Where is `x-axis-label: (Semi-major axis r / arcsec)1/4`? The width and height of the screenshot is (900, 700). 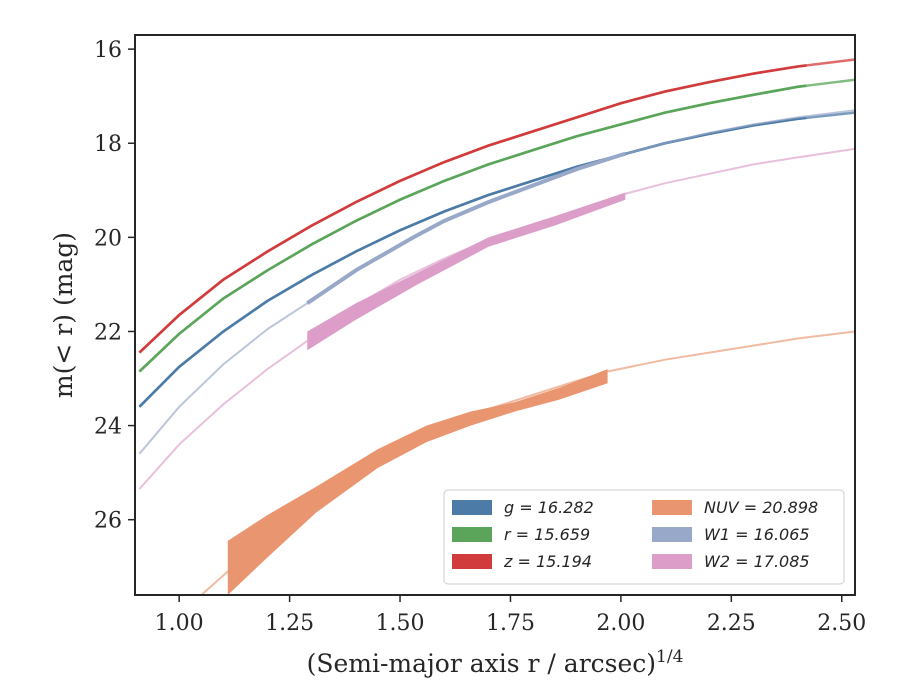 x-axis-label: (Semi-major axis r / arcsec)1/4 is located at coordinates (495, 662).